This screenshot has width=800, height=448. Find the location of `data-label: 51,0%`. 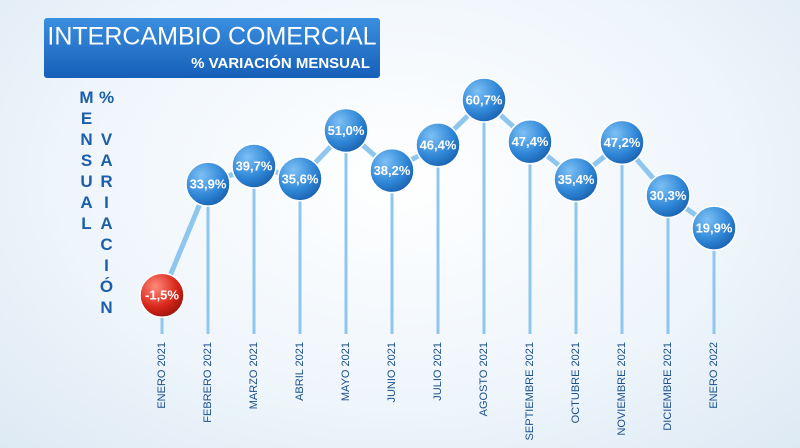

data-label: 51,0% is located at coordinates (346, 130).